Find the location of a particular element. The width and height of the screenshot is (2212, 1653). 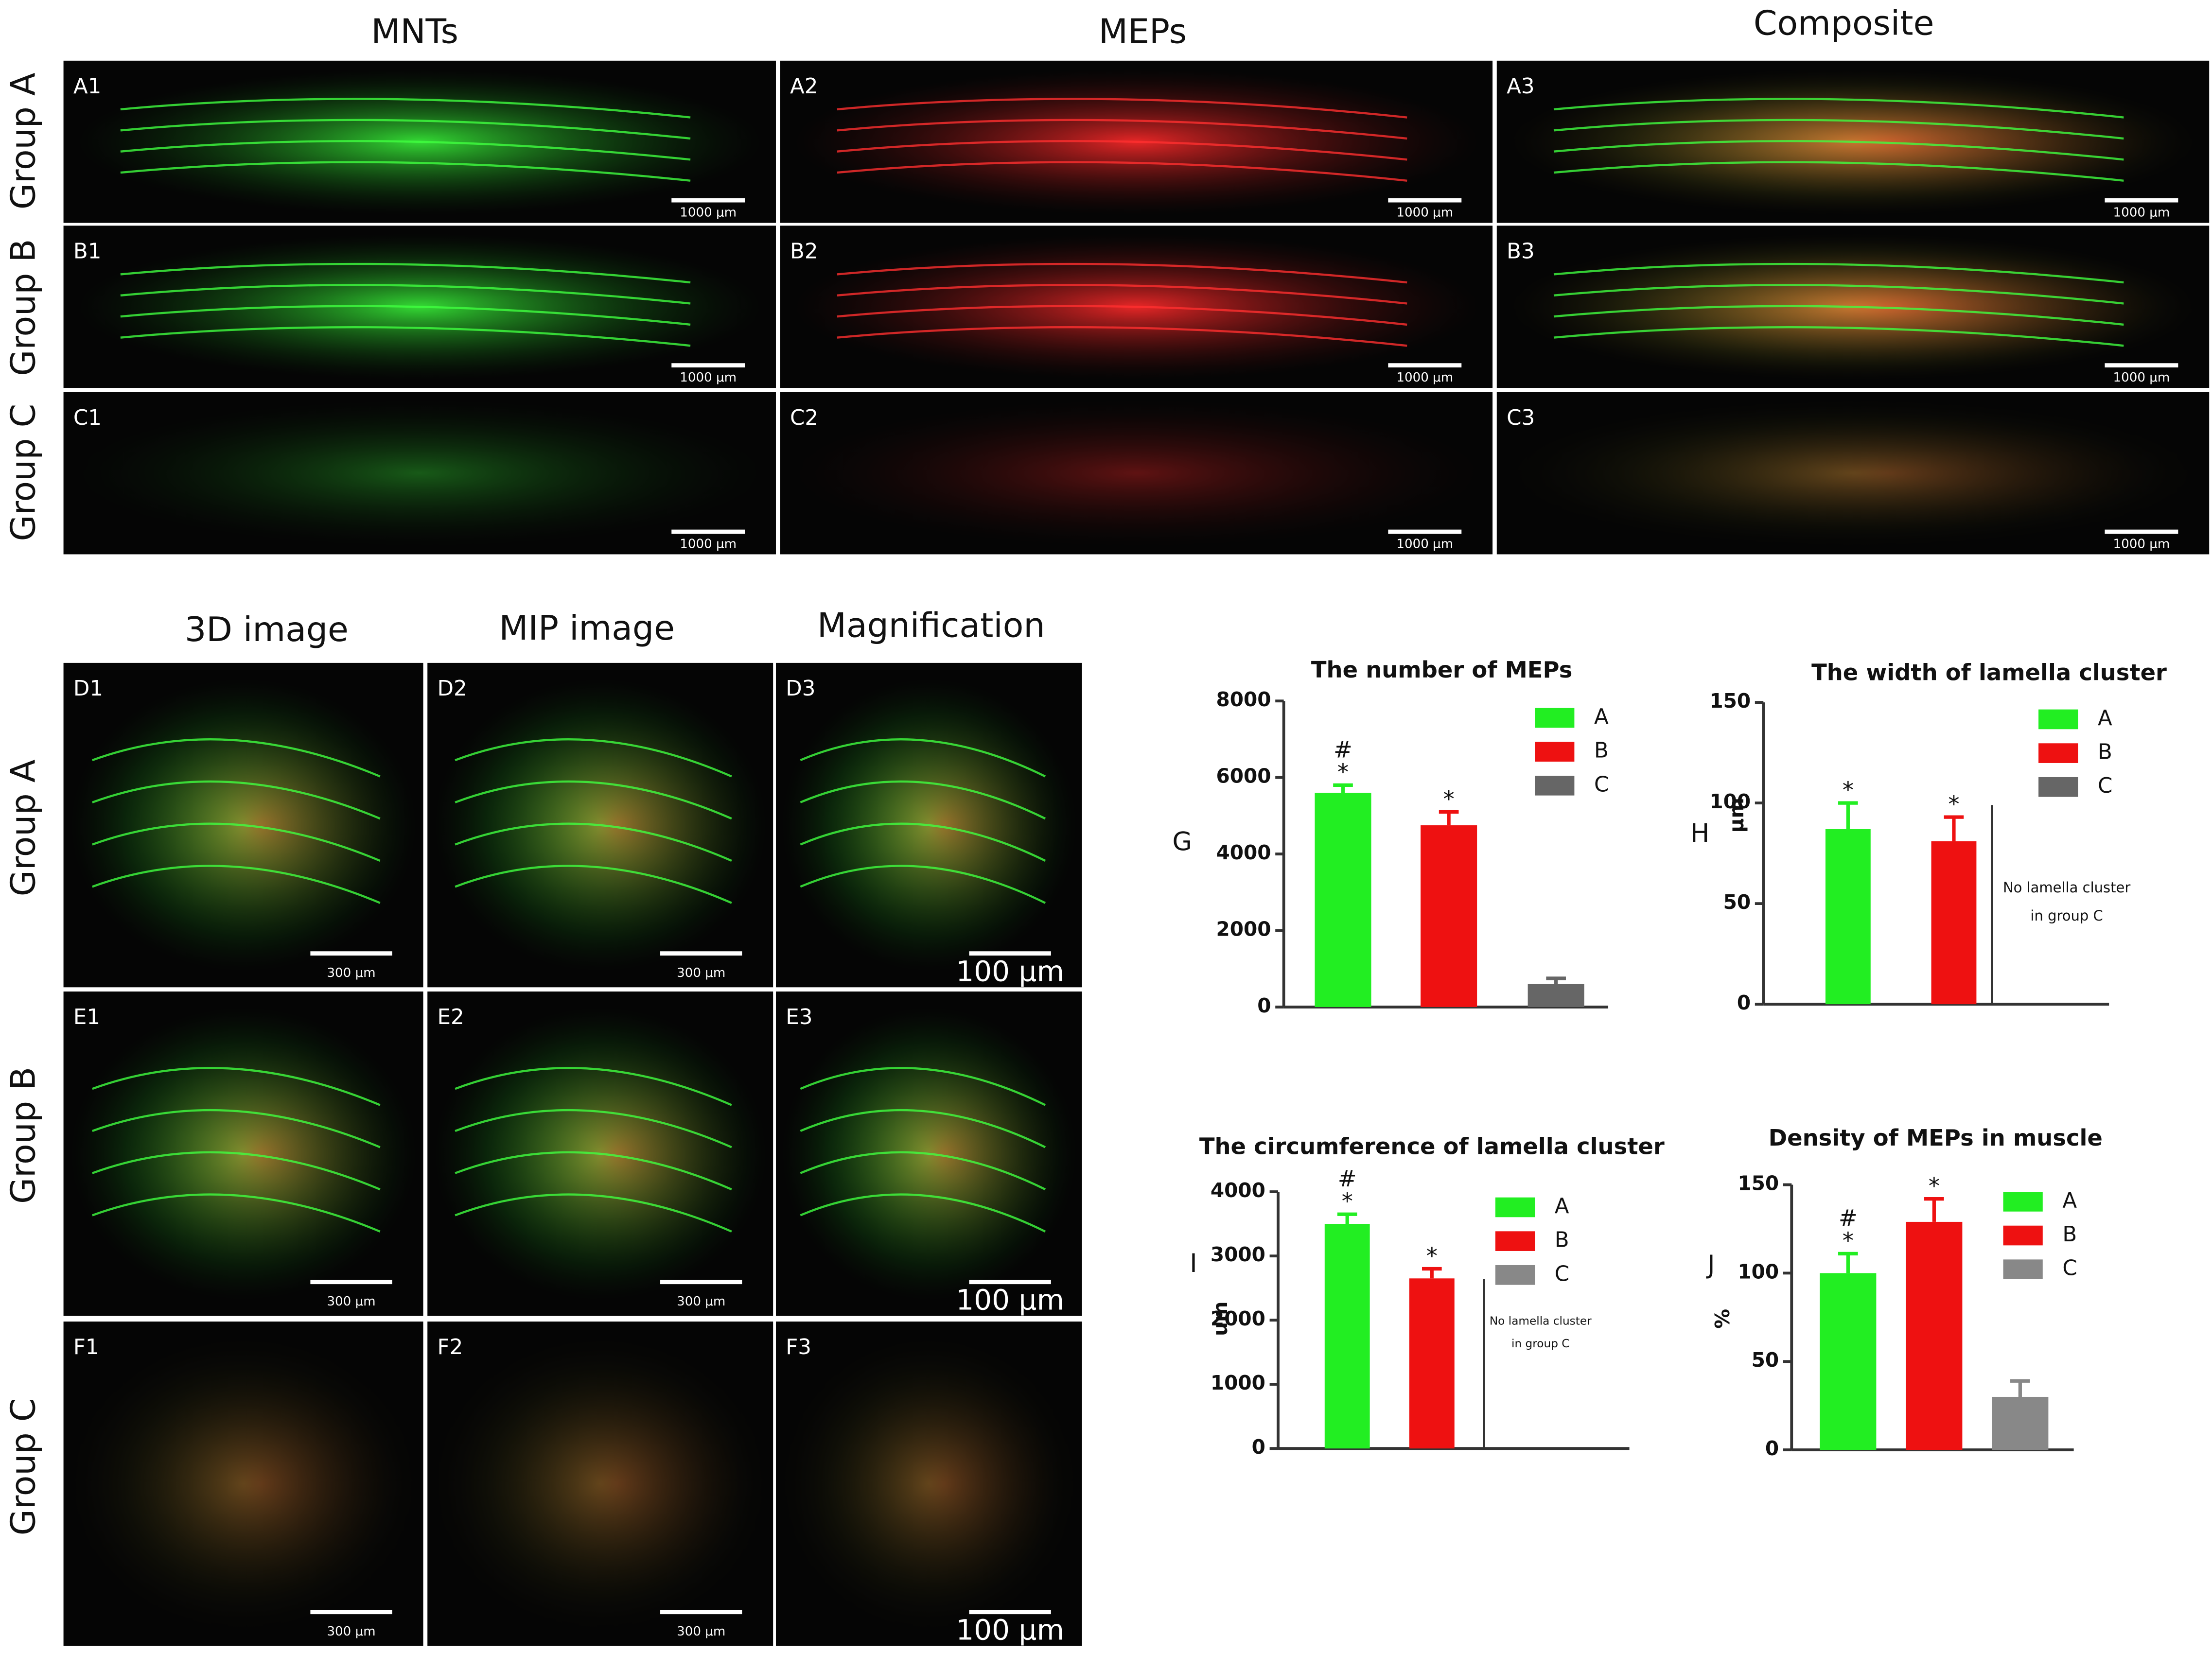

panel-label: C2 is located at coordinates (804, 418).